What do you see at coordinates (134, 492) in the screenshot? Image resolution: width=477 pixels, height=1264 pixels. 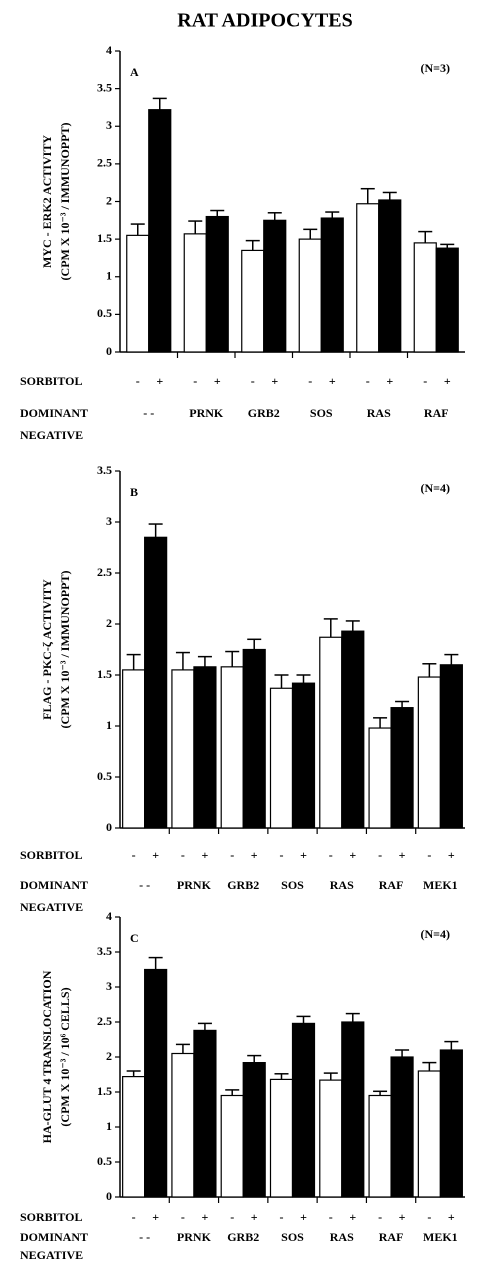 I see `panel-letter: B` at bounding box center [134, 492].